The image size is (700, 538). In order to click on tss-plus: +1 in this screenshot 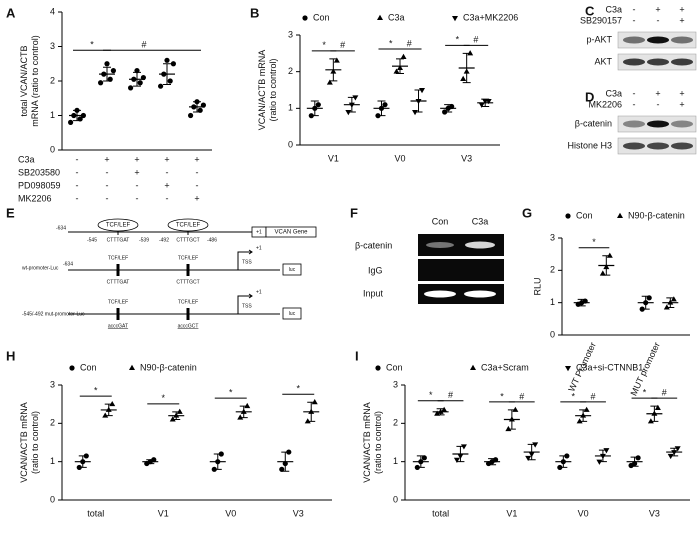, I will do `click(259, 232)`.